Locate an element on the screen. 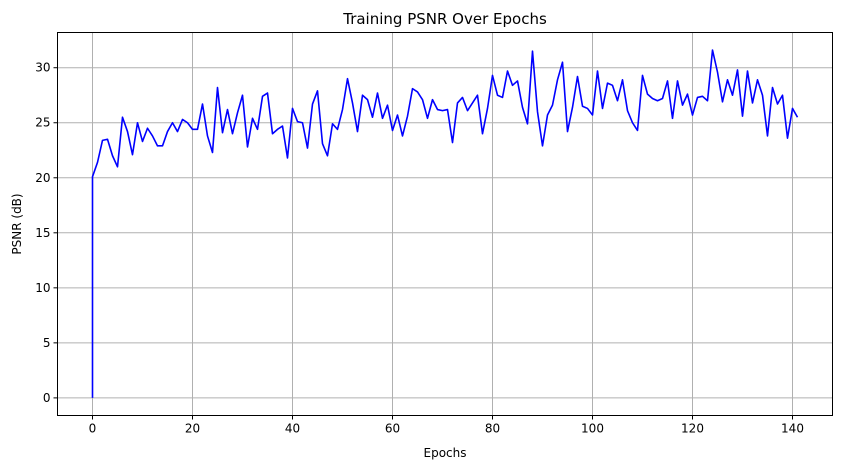 The height and width of the screenshot is (470, 841). y-tick-label: 20 is located at coordinates (42, 178).